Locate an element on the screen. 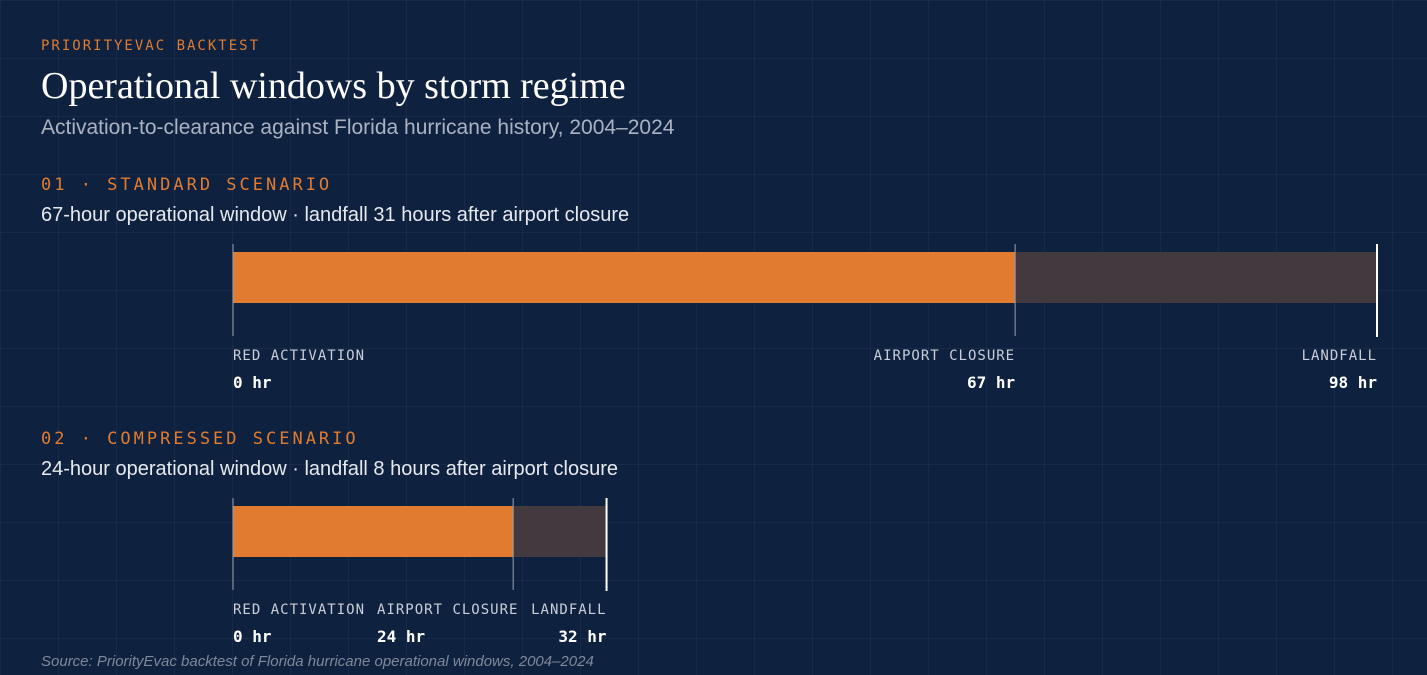 This screenshot has height=675, width=1427. scenario-2-milestone-label-3: LANDFALL is located at coordinates (568, 610).